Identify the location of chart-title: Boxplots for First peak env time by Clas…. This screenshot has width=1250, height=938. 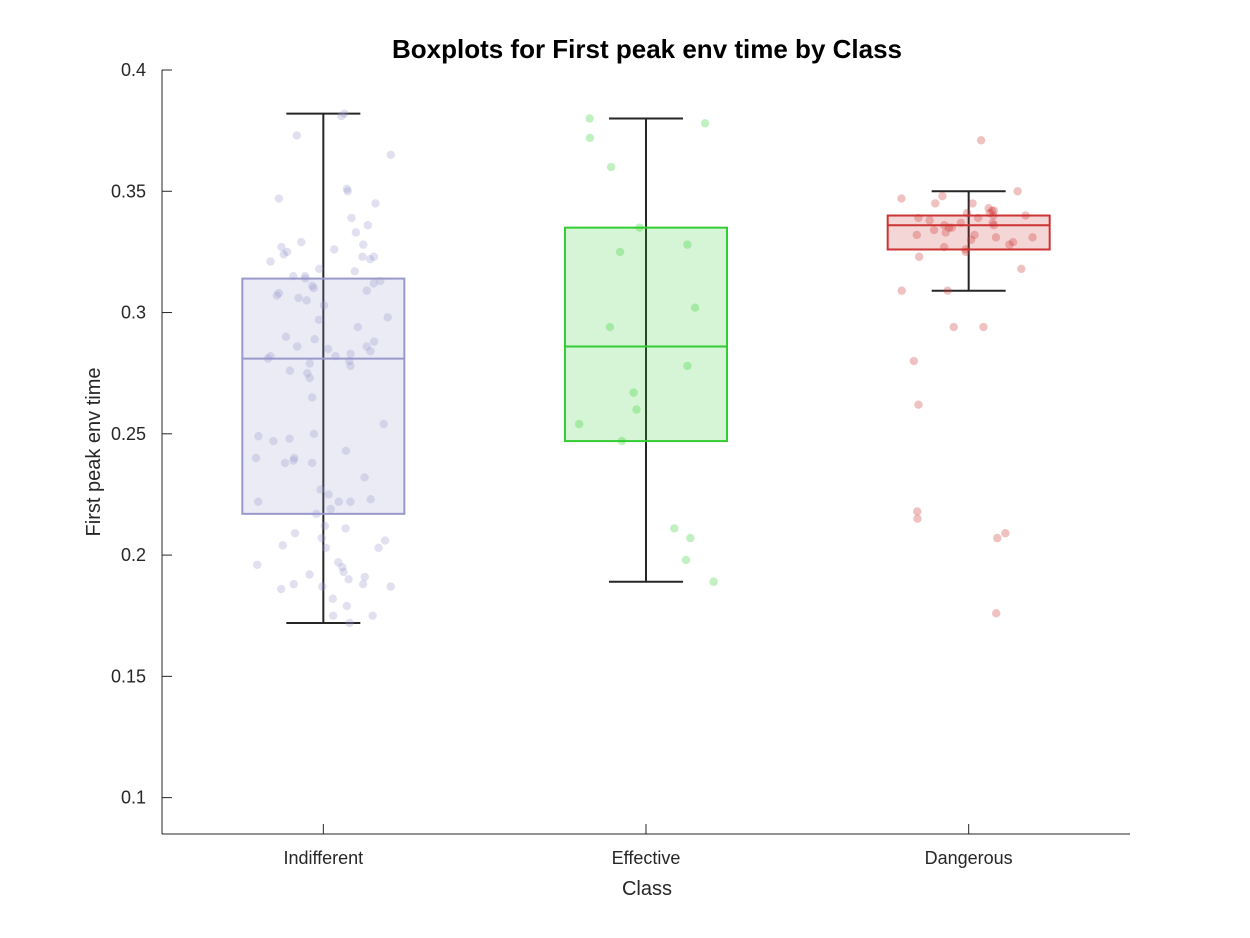
(647, 49).